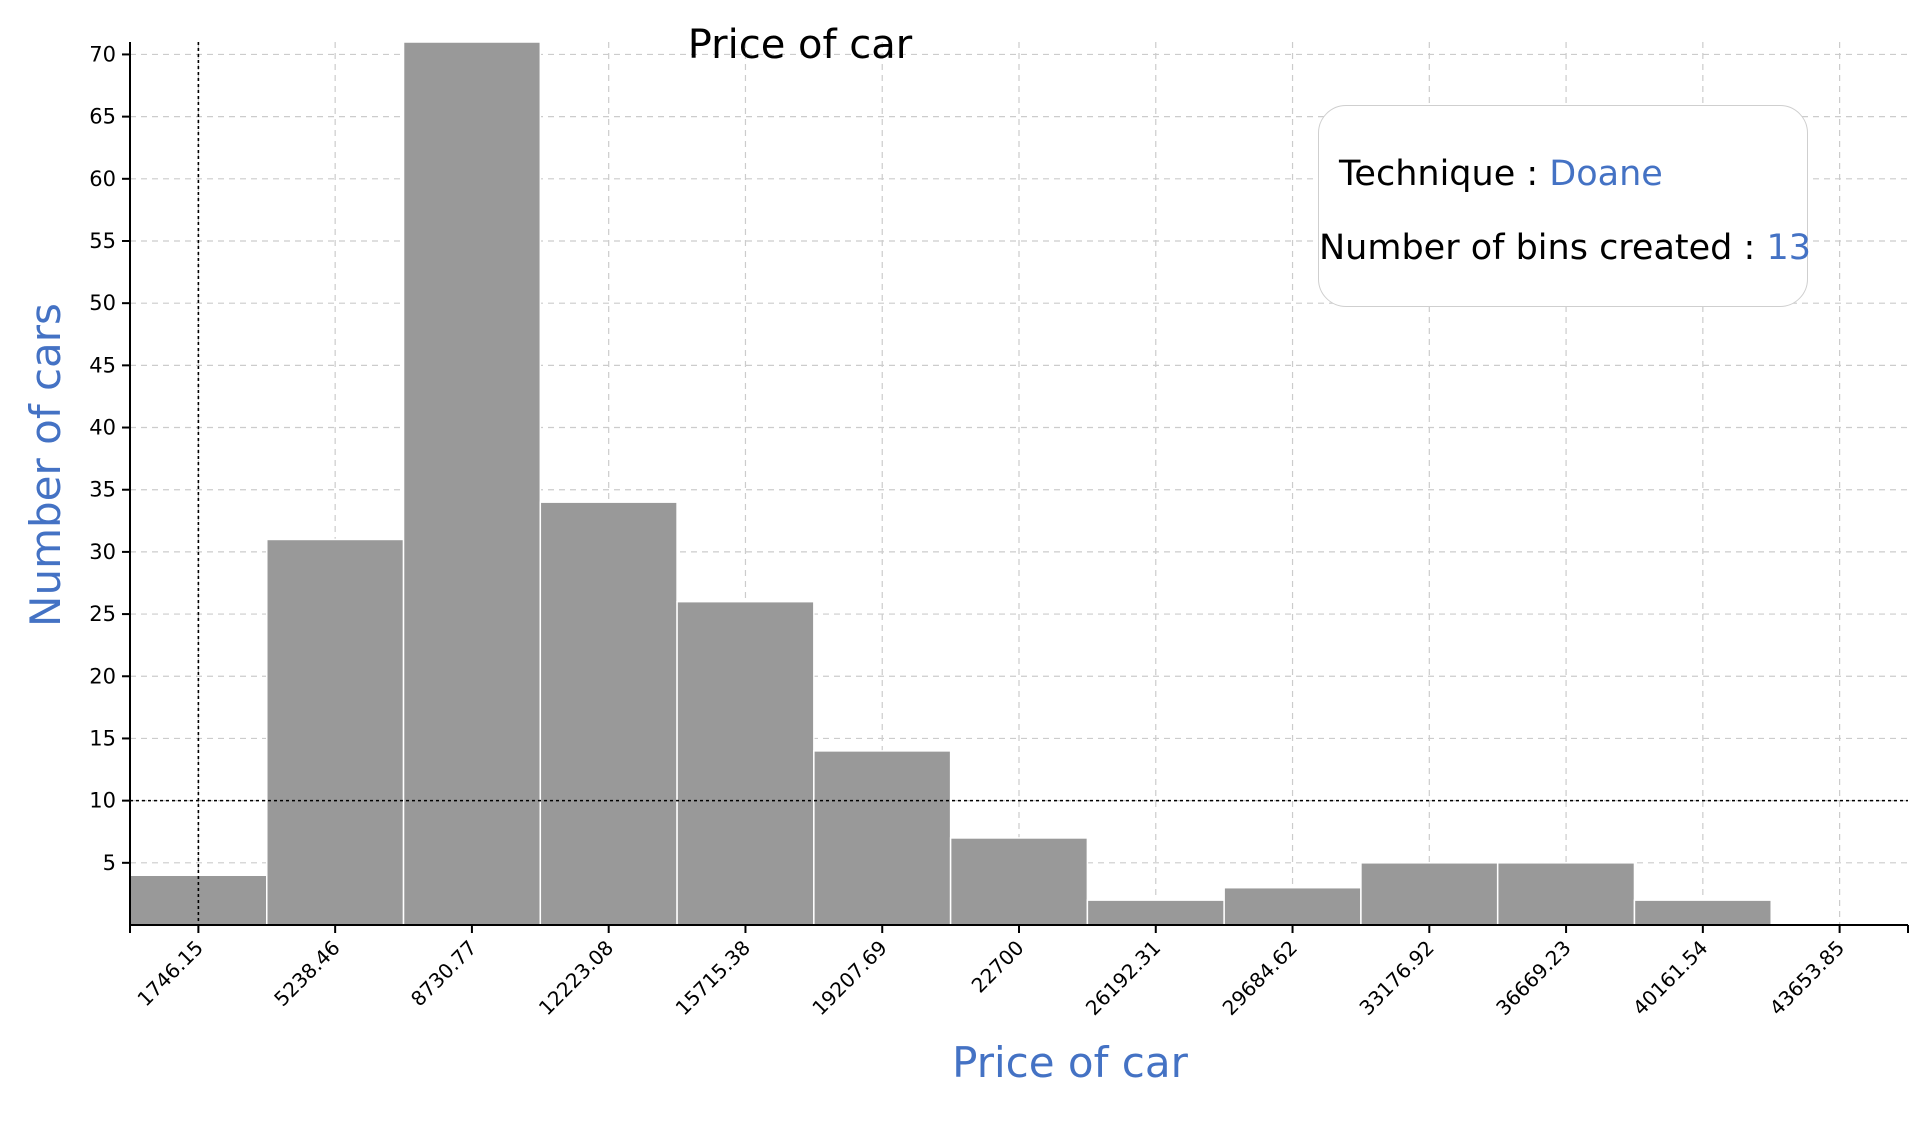  I want to click on y-tick-label: 60, so click(102, 179).